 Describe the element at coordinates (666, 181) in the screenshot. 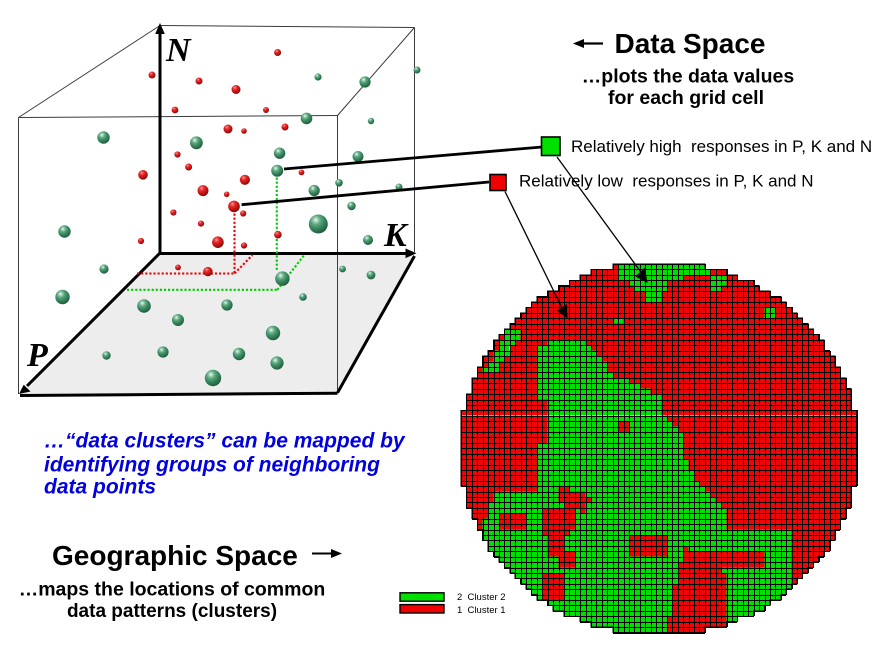

I see `svg-text:Relatively low responses in P: Relatively low responses in P, K and N` at that location.